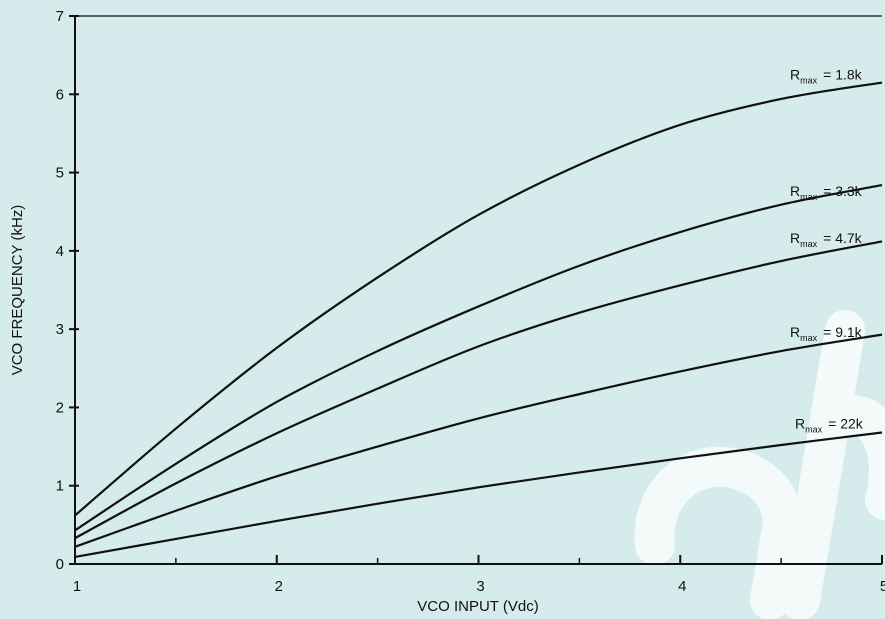  What do you see at coordinates (60, 329) in the screenshot?
I see `y-tick-label: 3` at bounding box center [60, 329].